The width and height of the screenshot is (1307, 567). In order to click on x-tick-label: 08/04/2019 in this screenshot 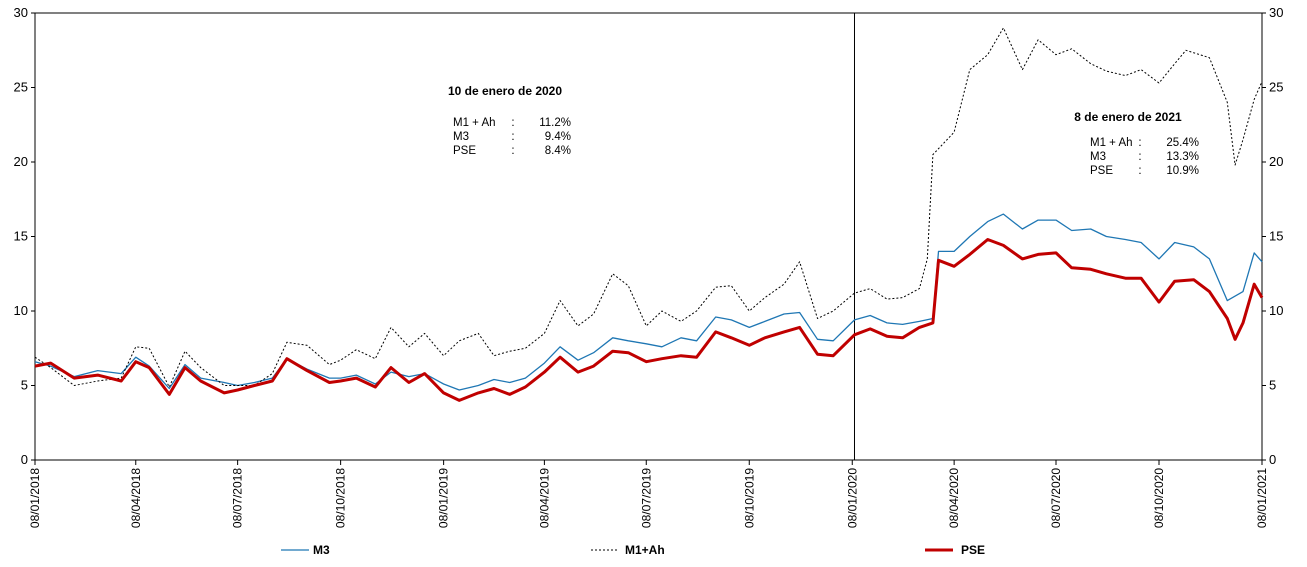, I will do `click(544, 498)`.